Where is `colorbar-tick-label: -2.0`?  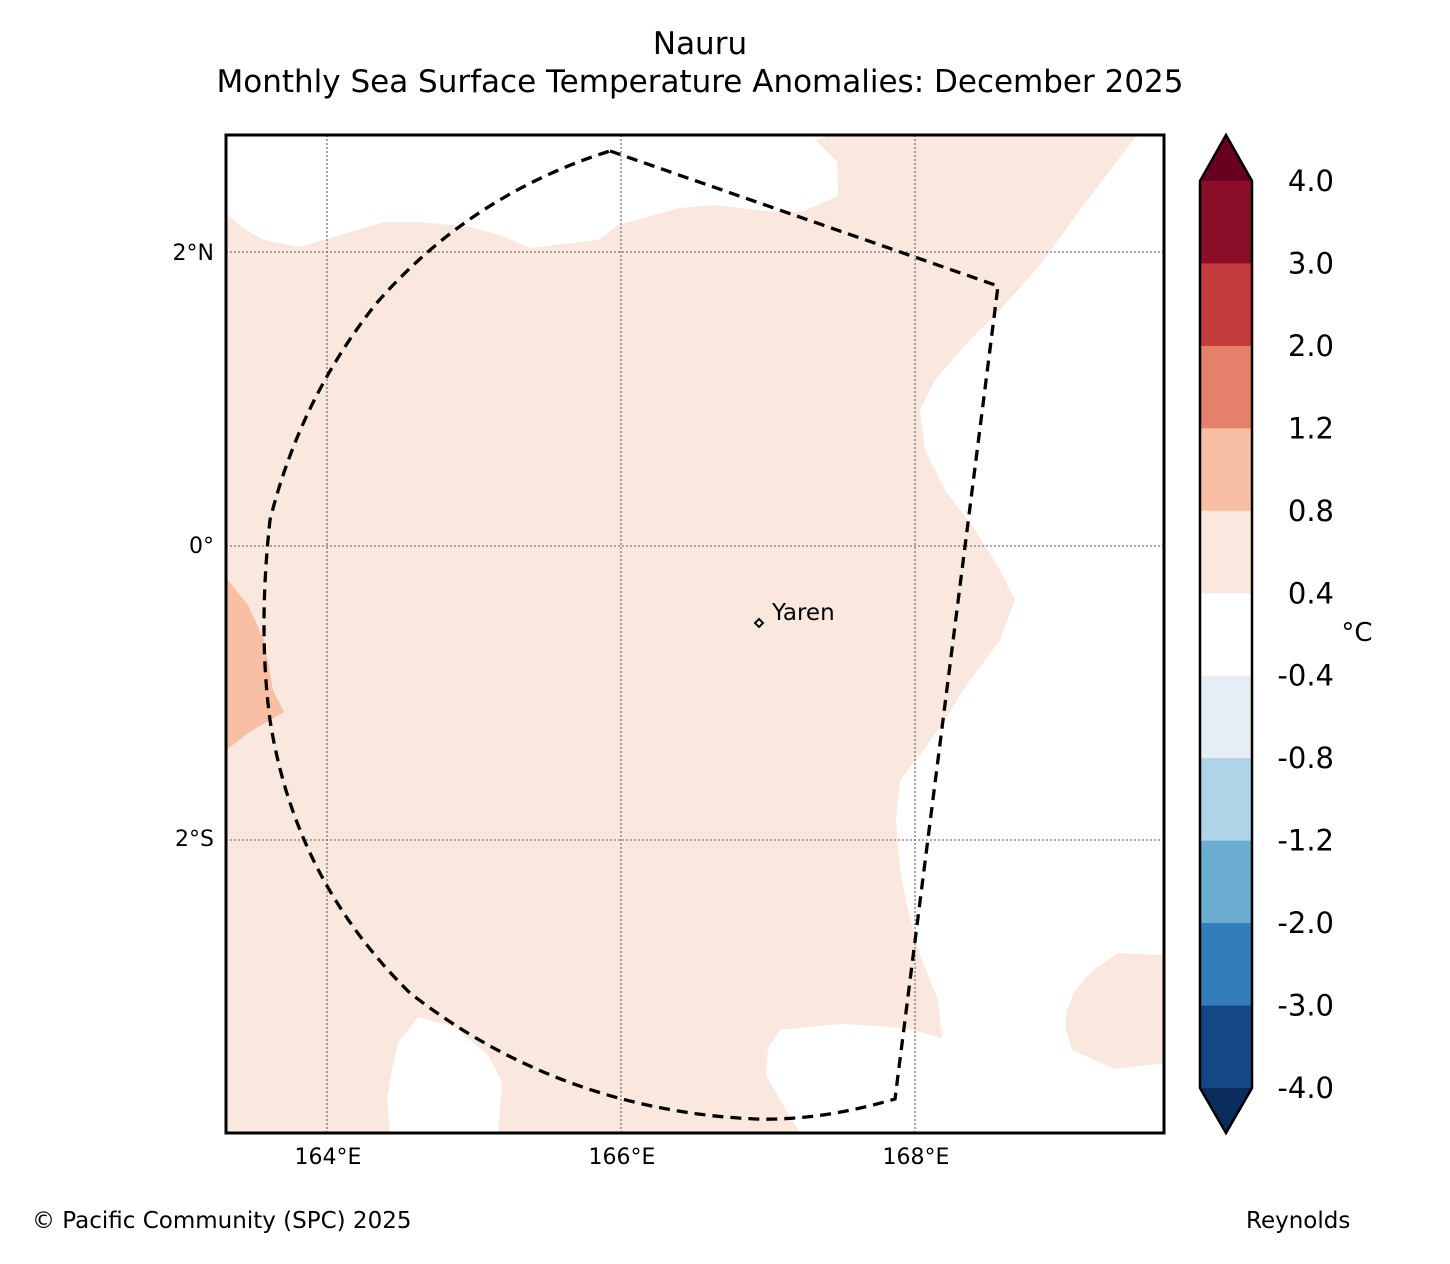
colorbar-tick-label: -2.0 is located at coordinates (1305, 923).